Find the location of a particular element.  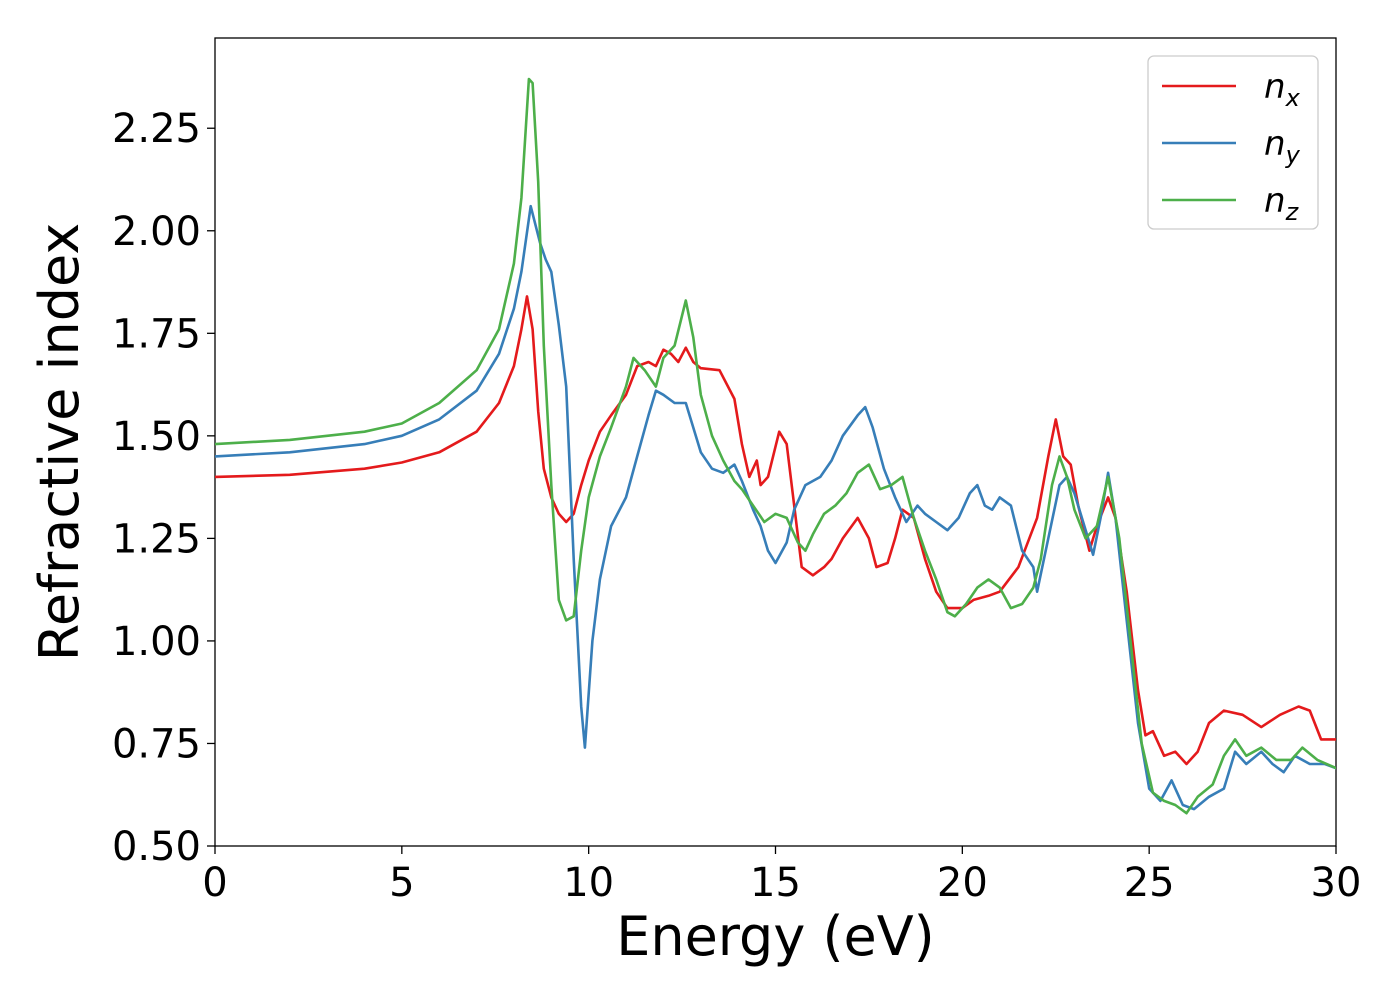

x-tick-label: 20 is located at coordinates (962, 883).